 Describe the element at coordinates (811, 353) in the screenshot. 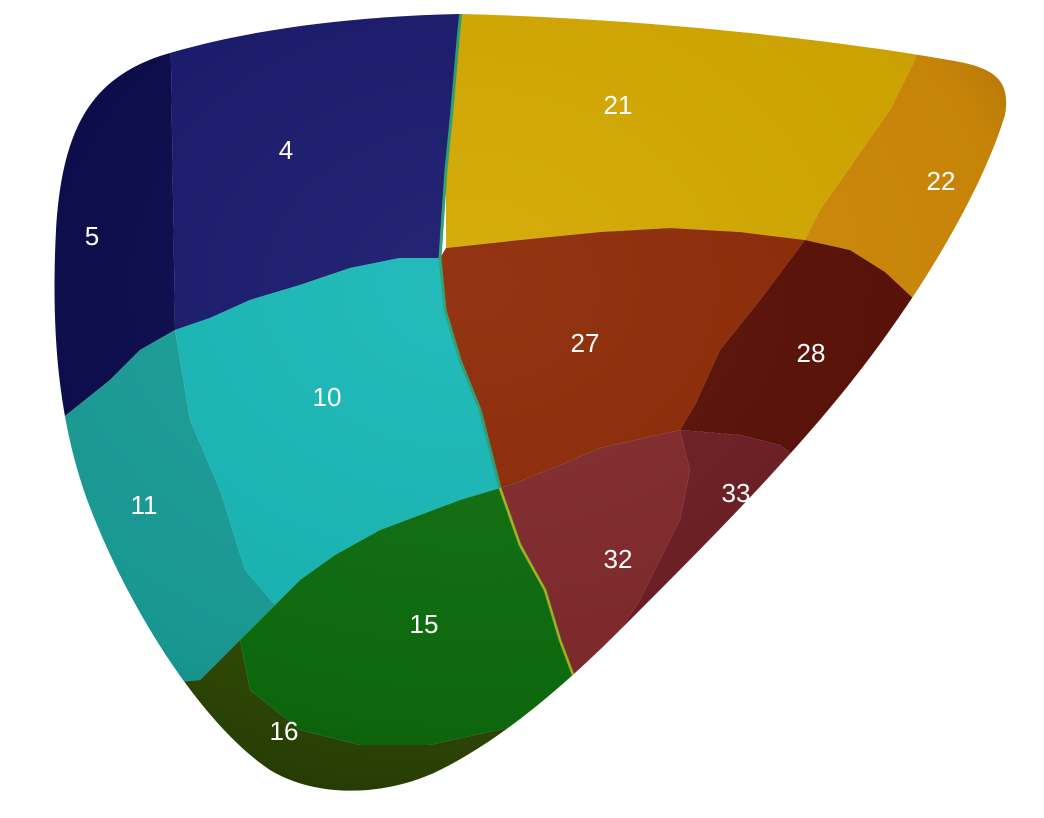

I see `segment-label-28: 28` at that location.